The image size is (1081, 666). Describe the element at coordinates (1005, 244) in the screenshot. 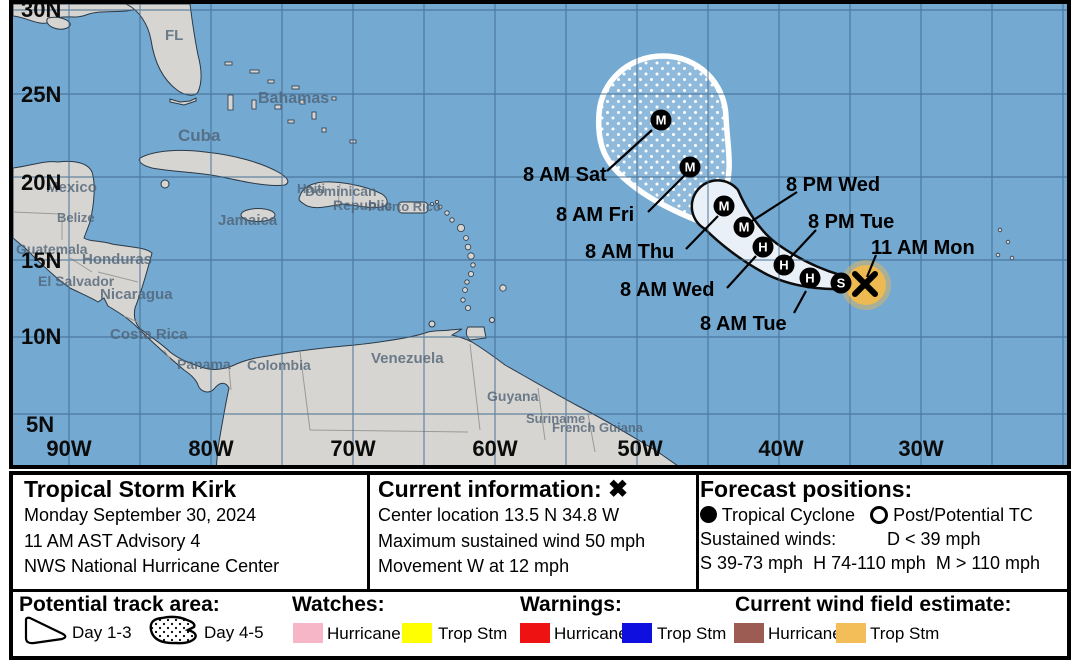

I see `cape-verde-islands` at that location.